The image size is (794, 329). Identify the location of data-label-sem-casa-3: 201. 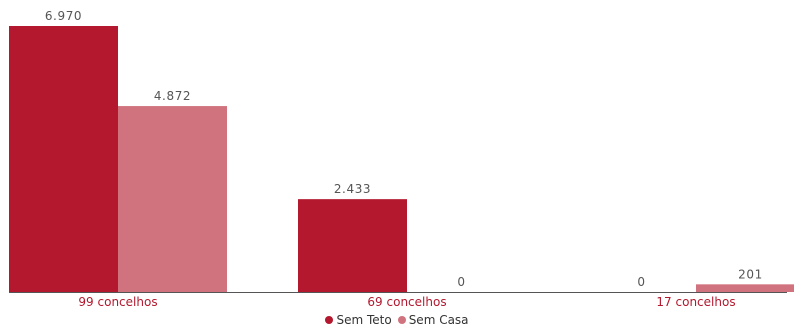
(750, 274).